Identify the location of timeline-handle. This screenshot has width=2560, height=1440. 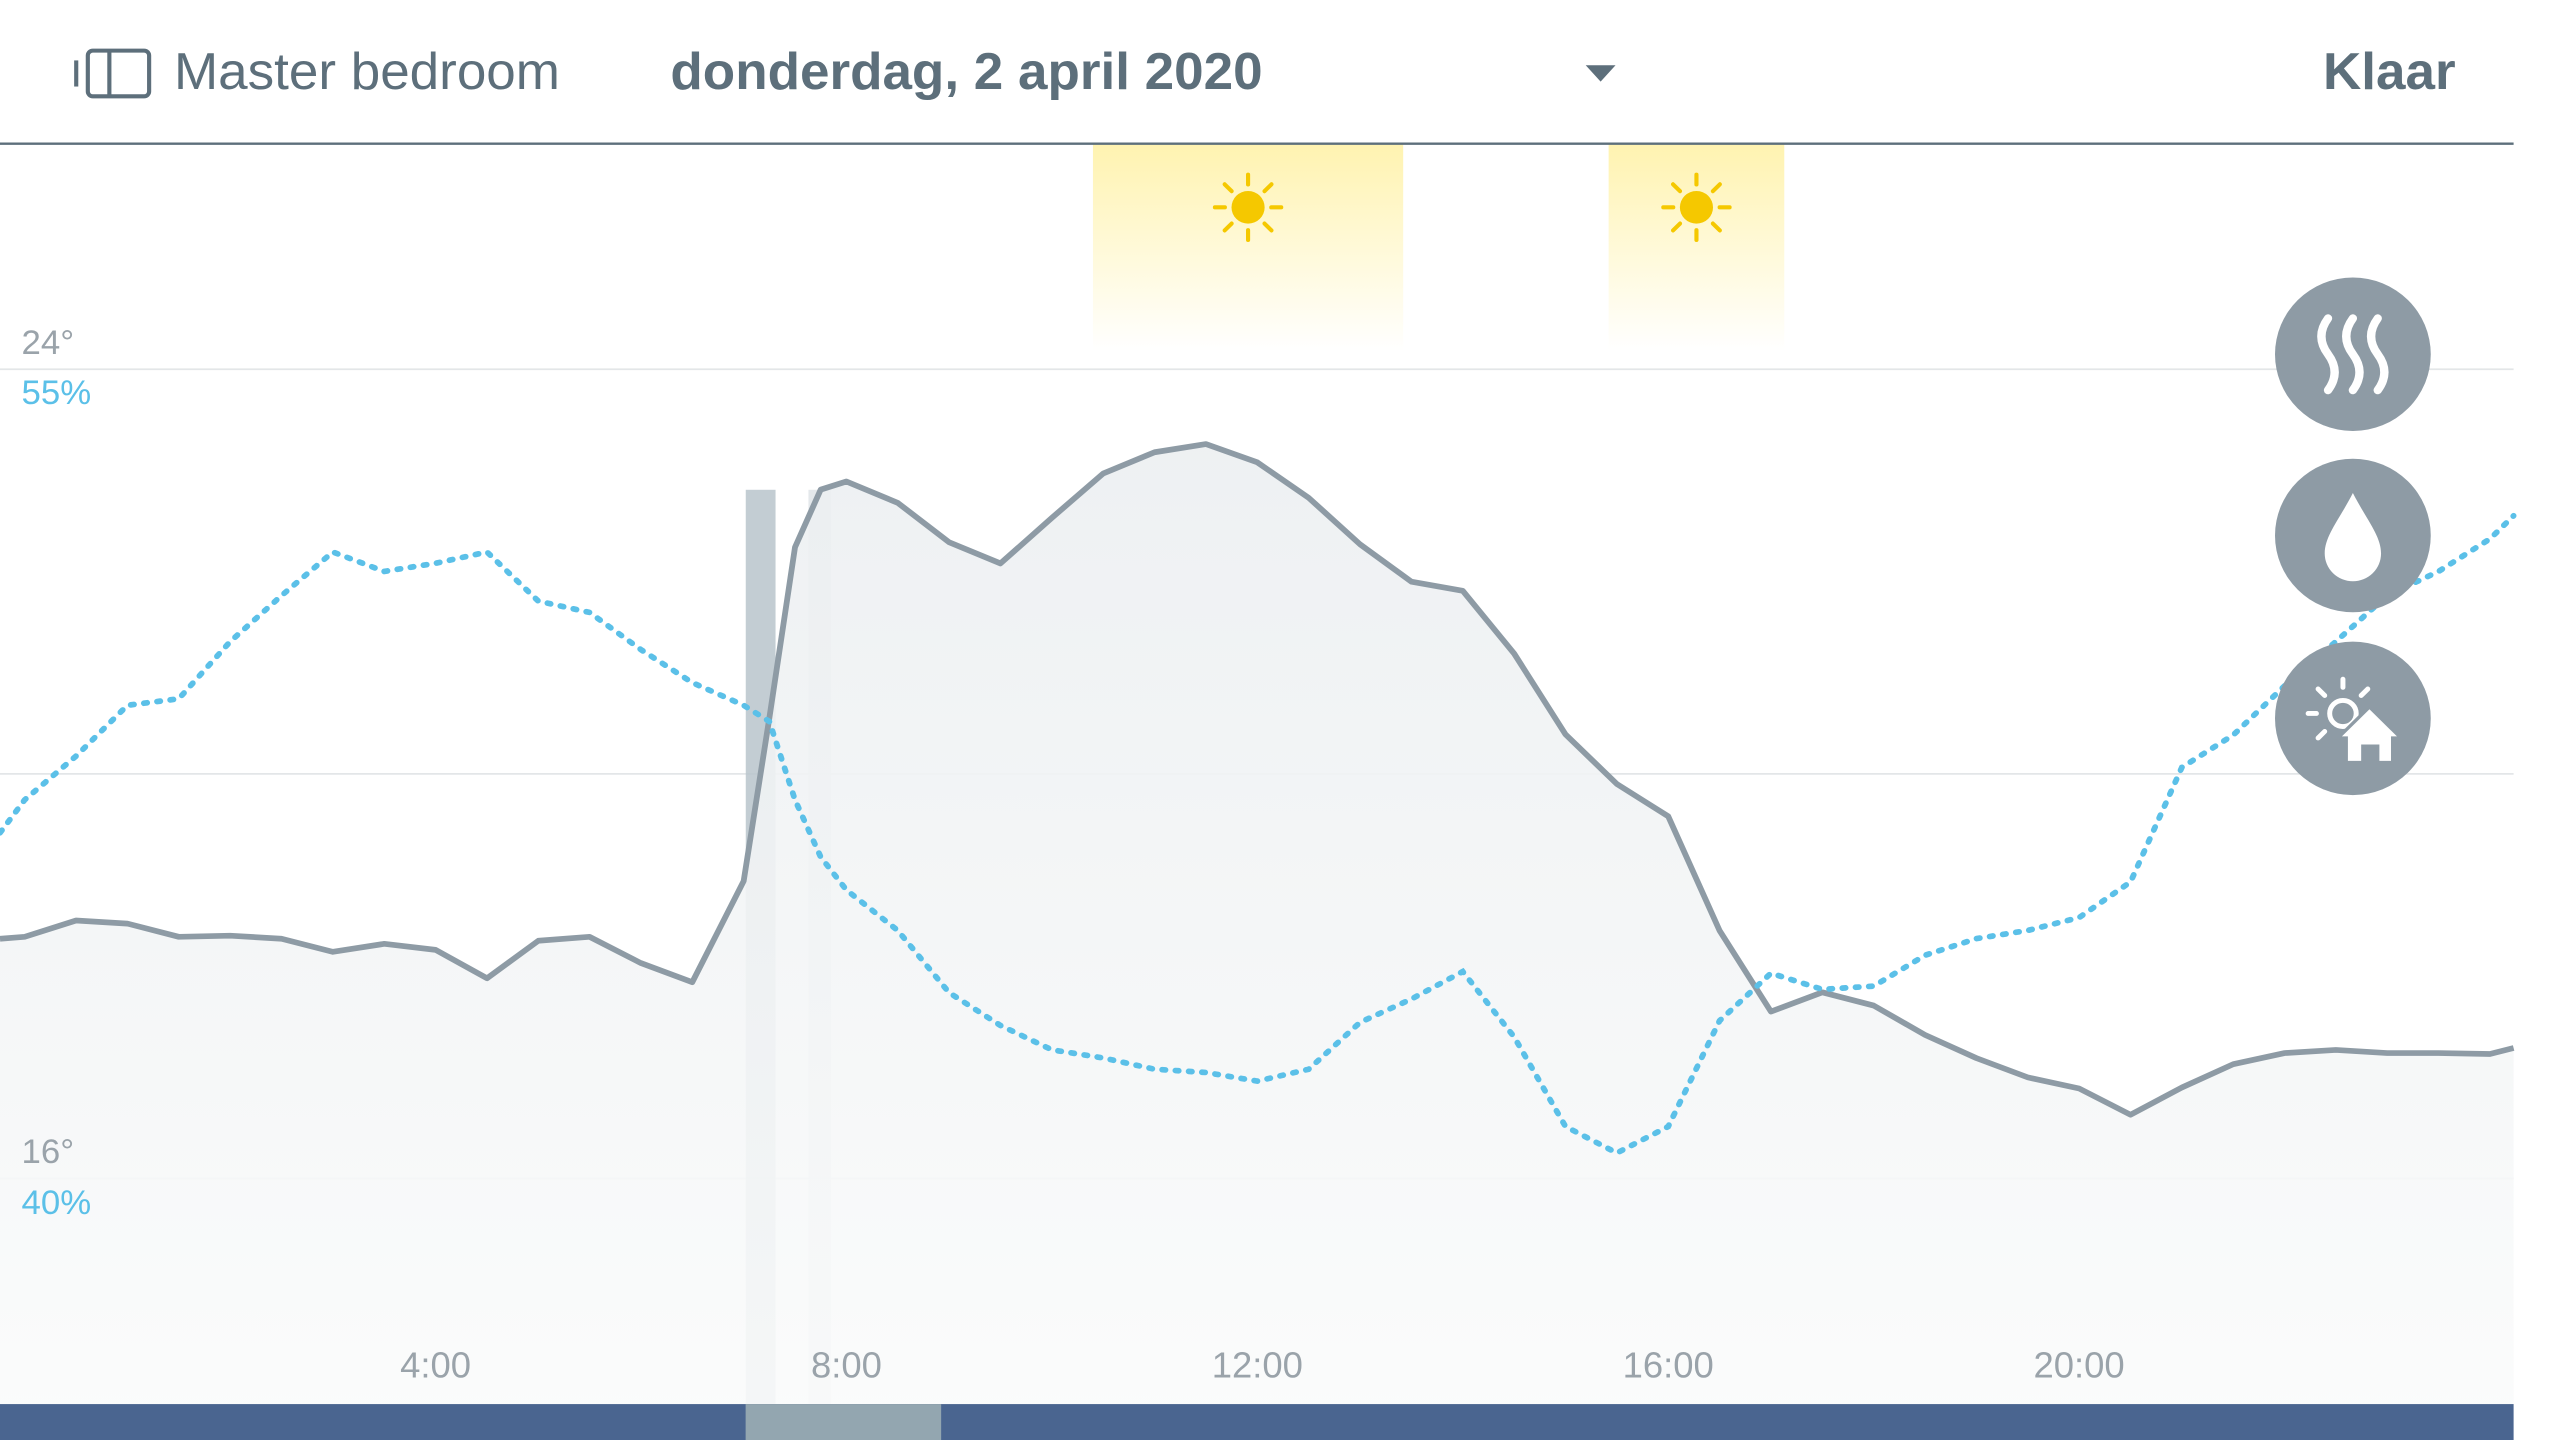
(843, 1422).